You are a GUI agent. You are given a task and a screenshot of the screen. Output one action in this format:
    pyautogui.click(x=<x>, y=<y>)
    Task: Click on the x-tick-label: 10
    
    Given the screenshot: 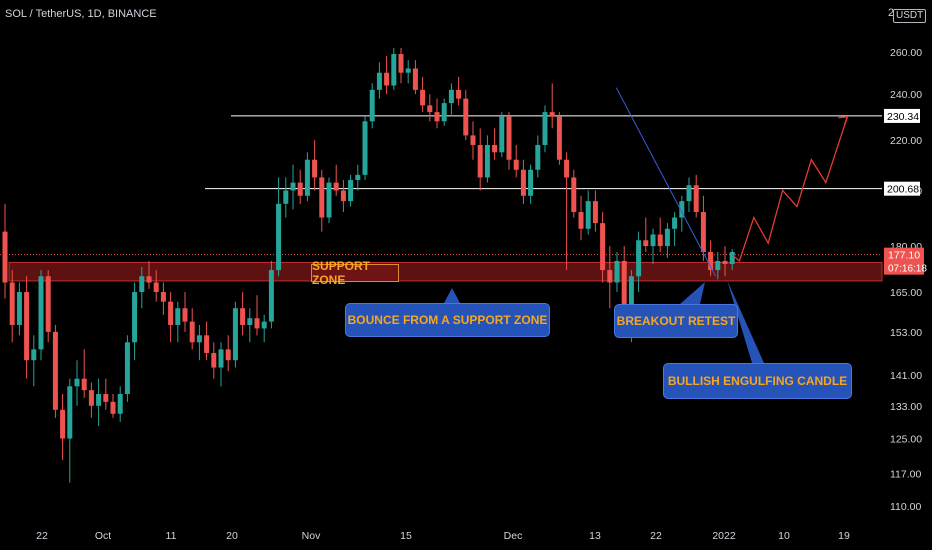 What is the action you would take?
    pyautogui.click(x=784, y=536)
    